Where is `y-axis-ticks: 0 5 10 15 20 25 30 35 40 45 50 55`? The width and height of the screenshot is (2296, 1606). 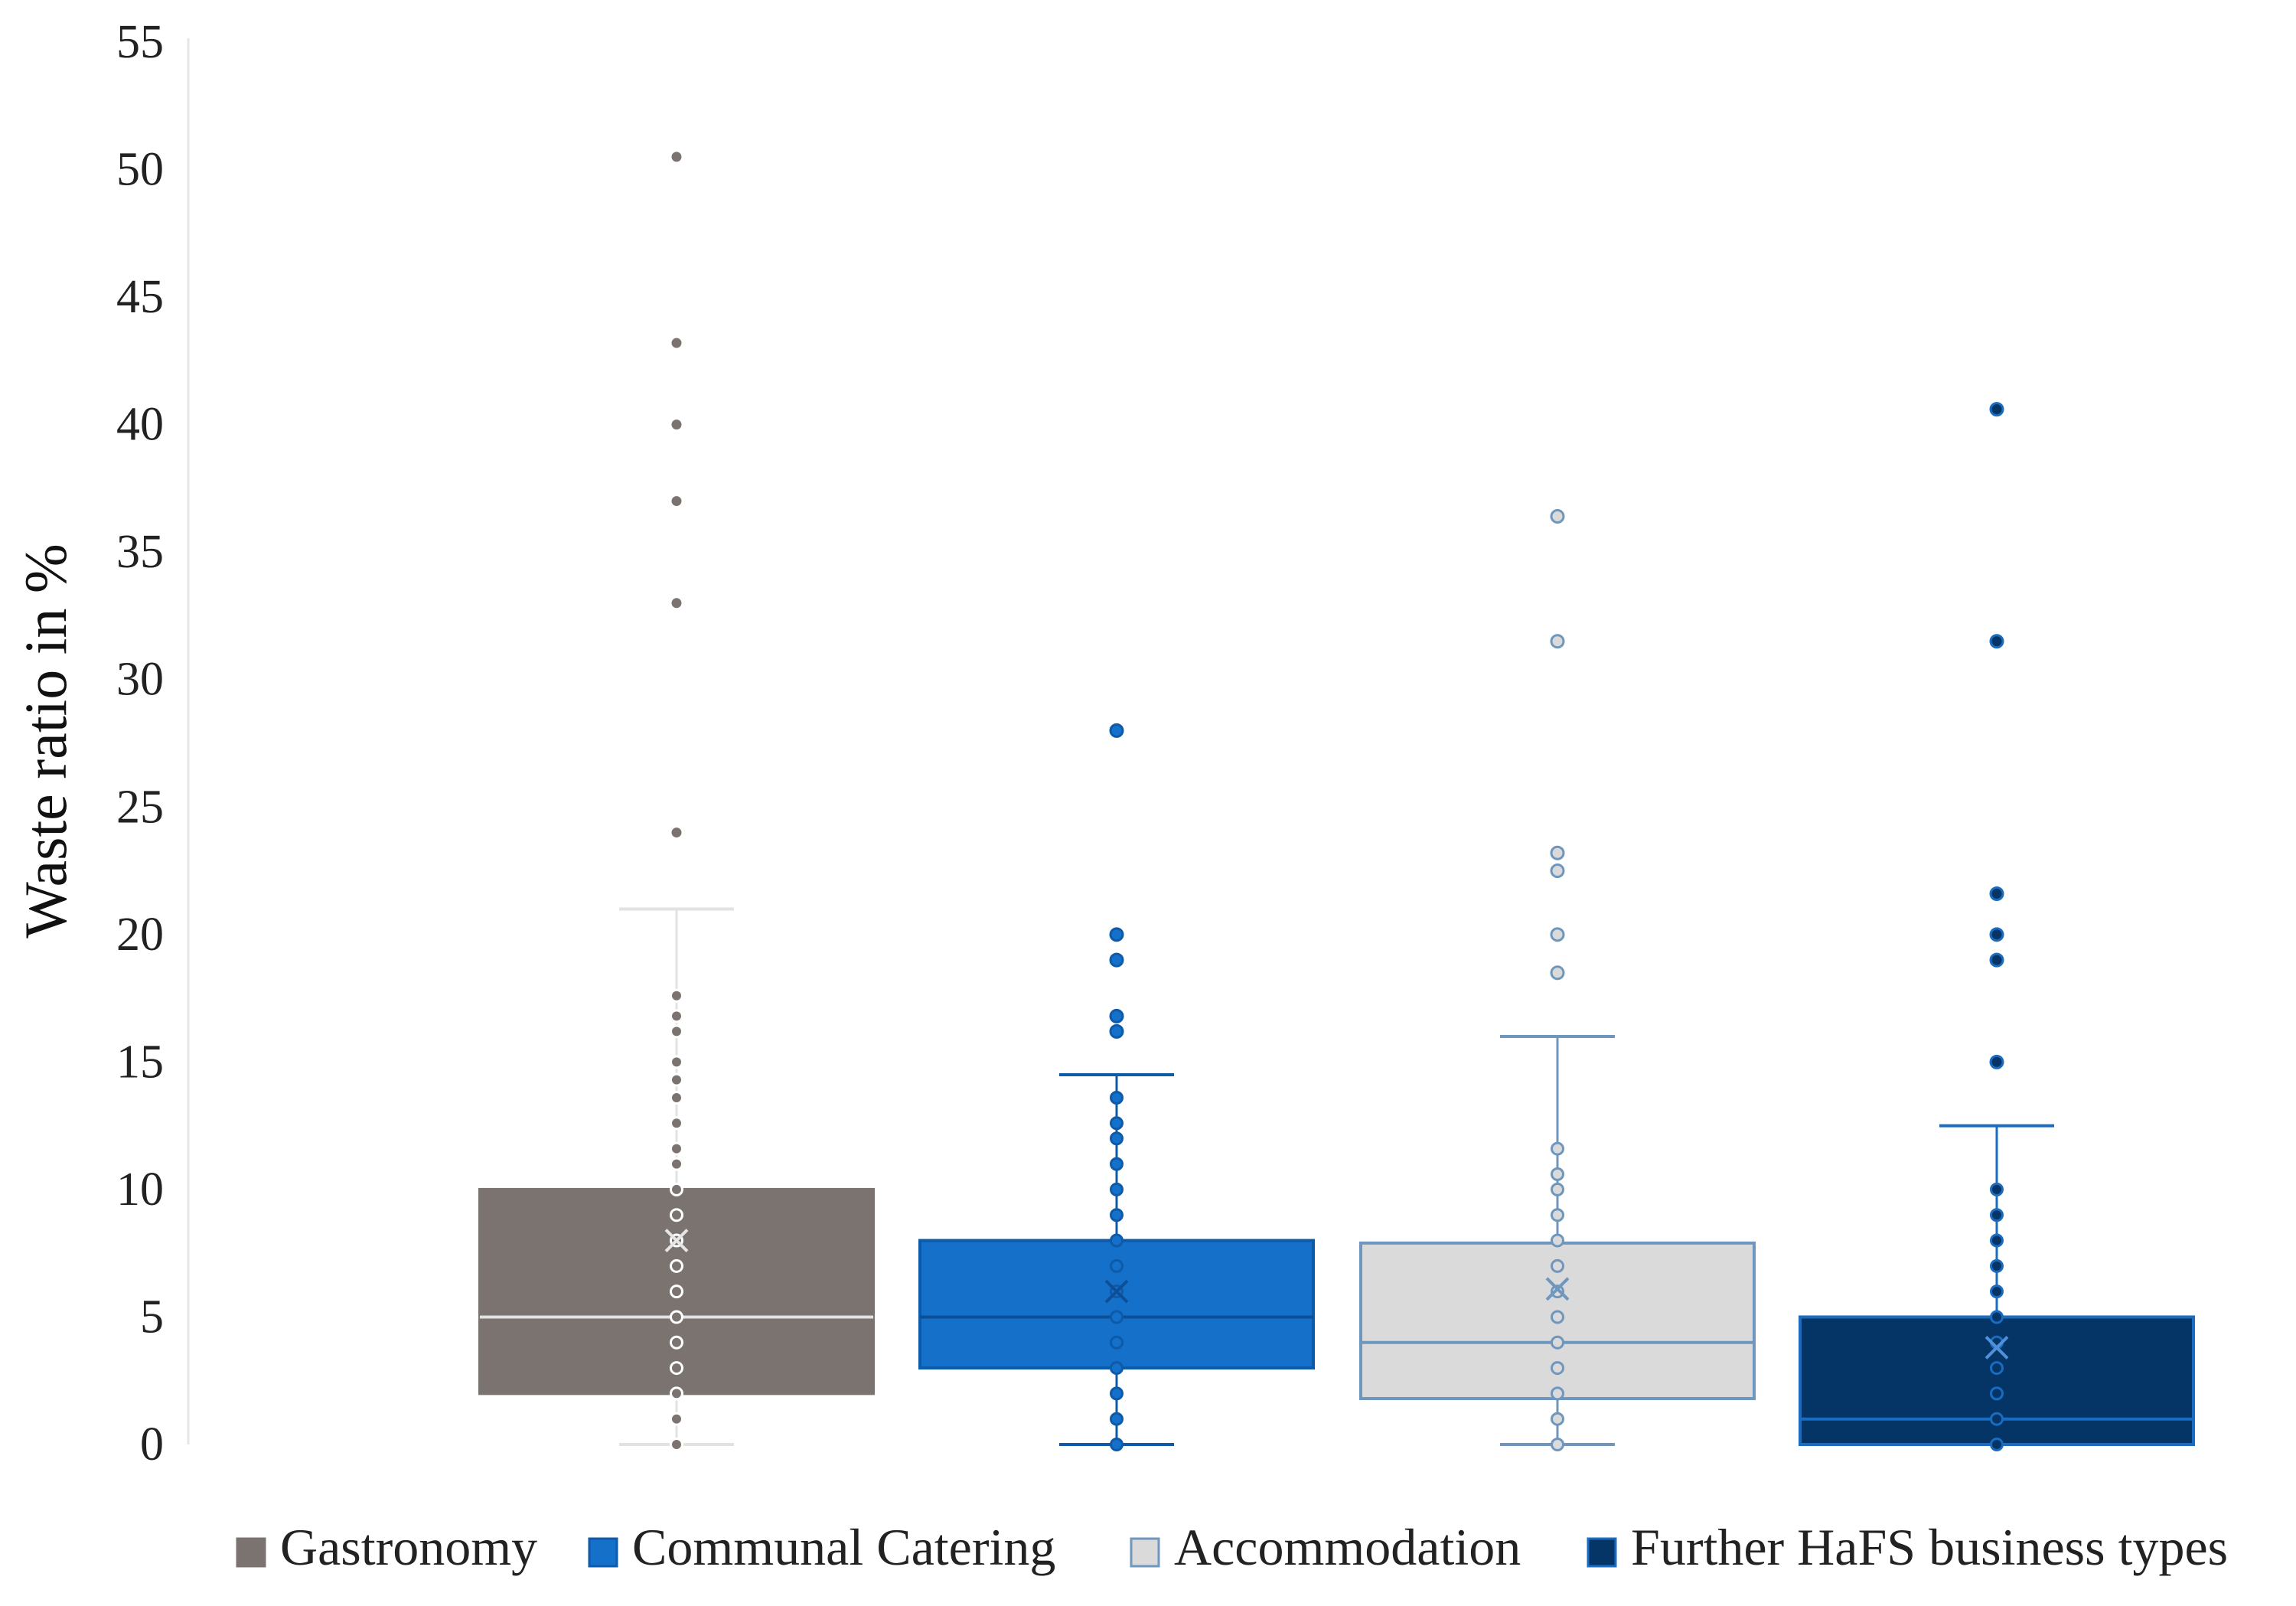
y-axis-ticks: 0 5 10 15 20 25 30 35 40 45 50 55 is located at coordinates (140, 743).